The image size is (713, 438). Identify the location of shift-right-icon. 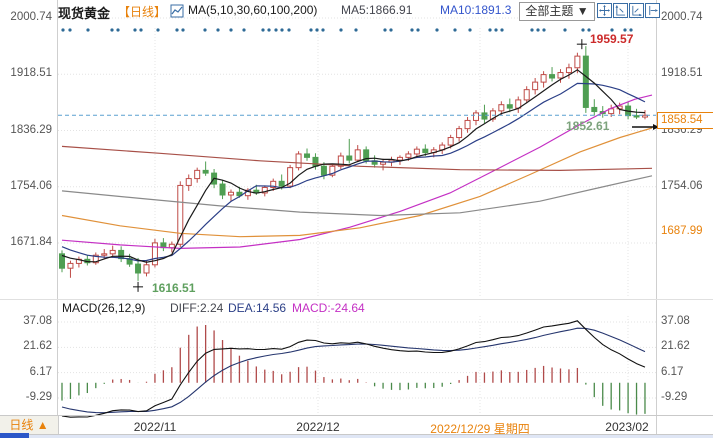
(652, 10).